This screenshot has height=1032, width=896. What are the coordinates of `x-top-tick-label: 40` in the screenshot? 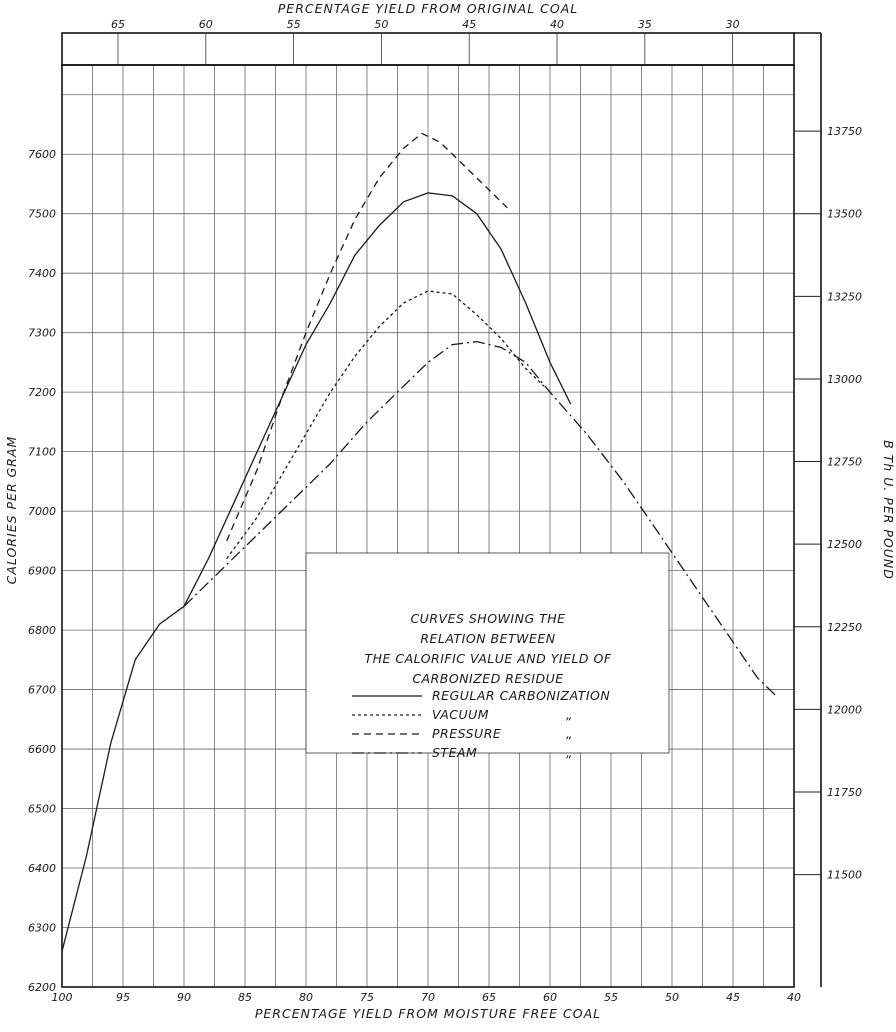 It's located at (557, 24).